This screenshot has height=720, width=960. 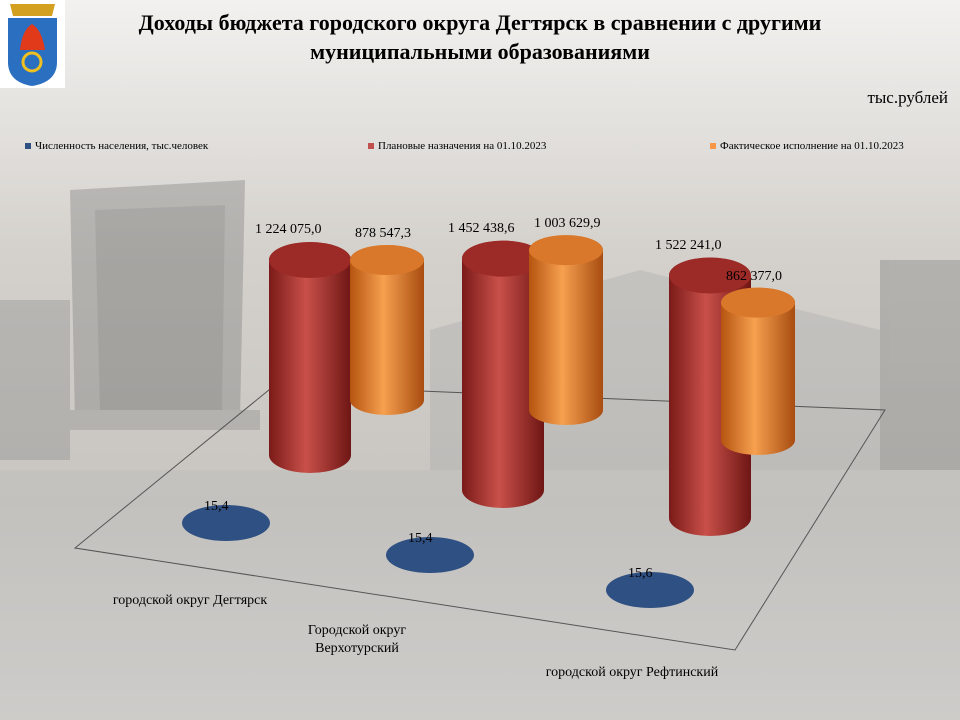 I want to click on unit-note: тыс.рублей, so click(x=907, y=97).